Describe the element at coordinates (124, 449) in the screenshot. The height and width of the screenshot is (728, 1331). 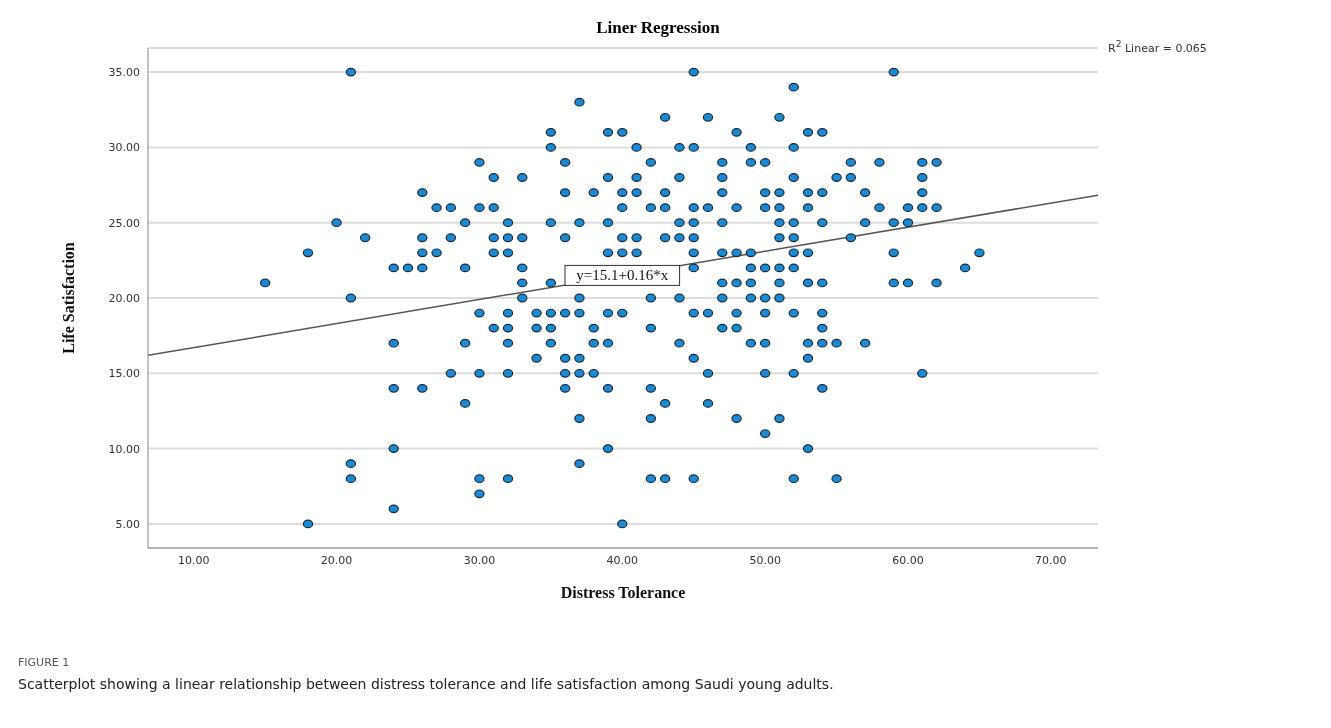
I see `y-tick-label: 10.00` at that location.